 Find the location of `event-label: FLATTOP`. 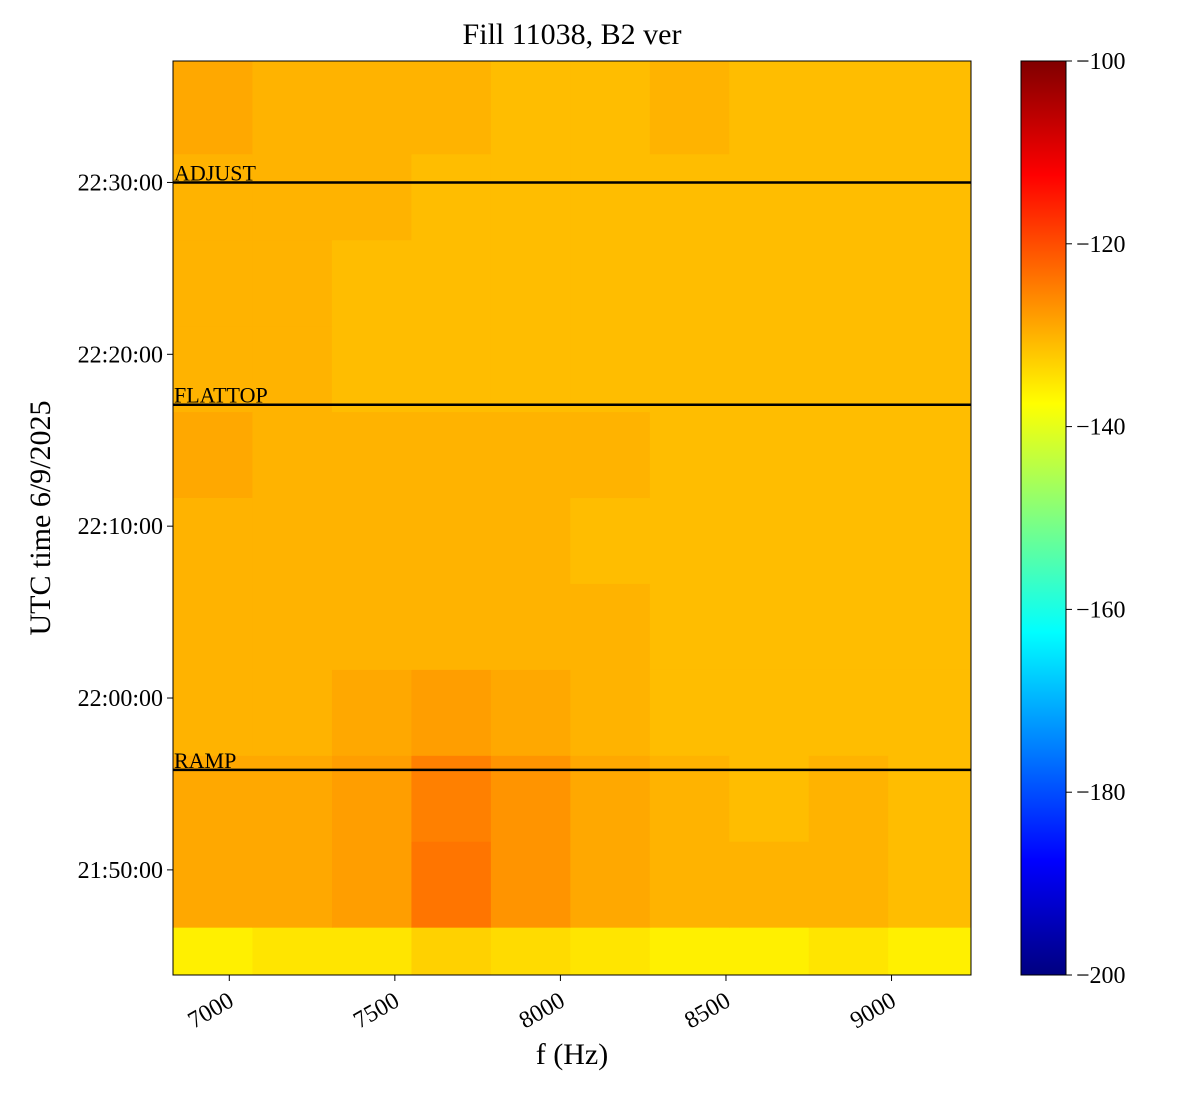

event-label: FLATTOP is located at coordinates (221, 395).